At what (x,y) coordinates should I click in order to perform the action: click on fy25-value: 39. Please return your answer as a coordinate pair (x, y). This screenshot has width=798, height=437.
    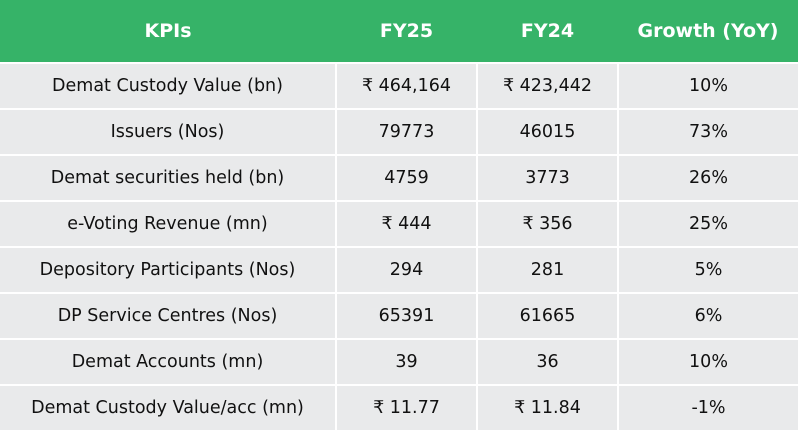
    Looking at the image, I should click on (406, 362).